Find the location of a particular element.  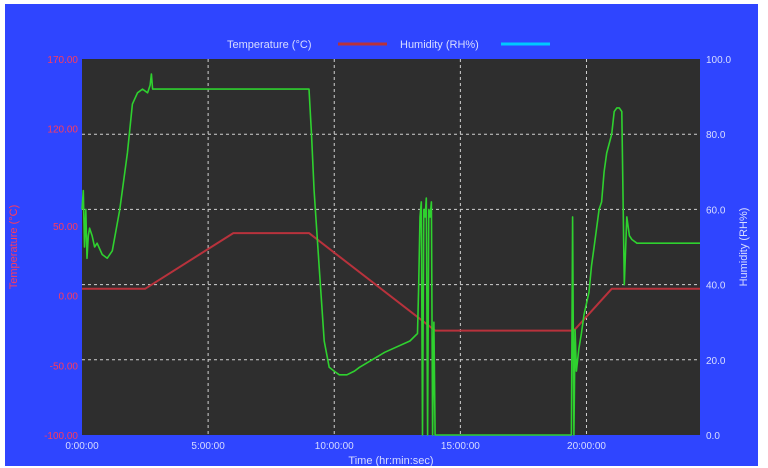

left-axis-tick-label: 0.00 is located at coordinates (69, 297).